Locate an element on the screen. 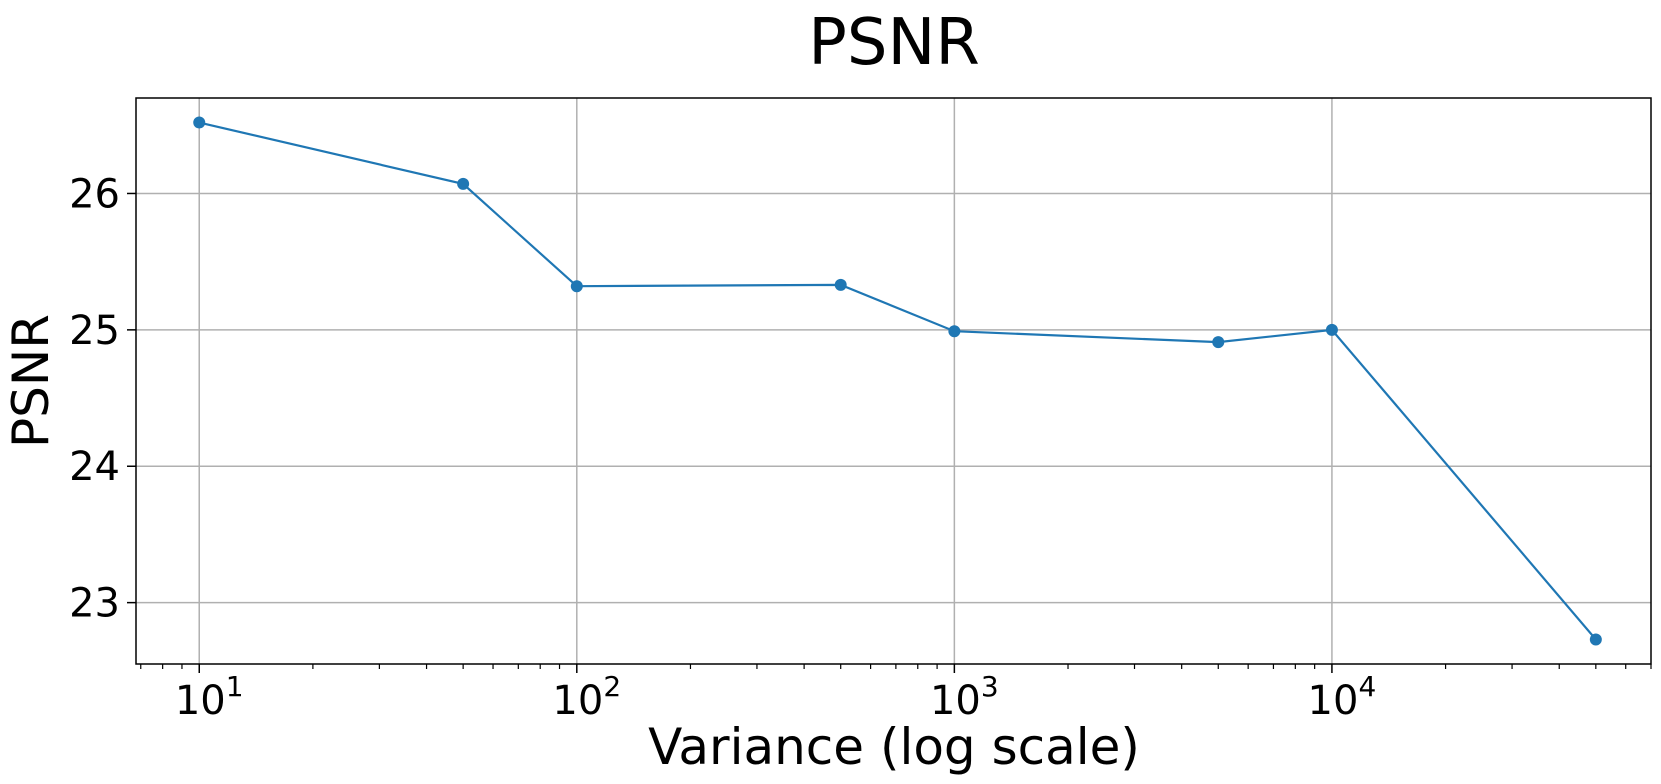  y-axis-label: PSNR is located at coordinates (31, 381).